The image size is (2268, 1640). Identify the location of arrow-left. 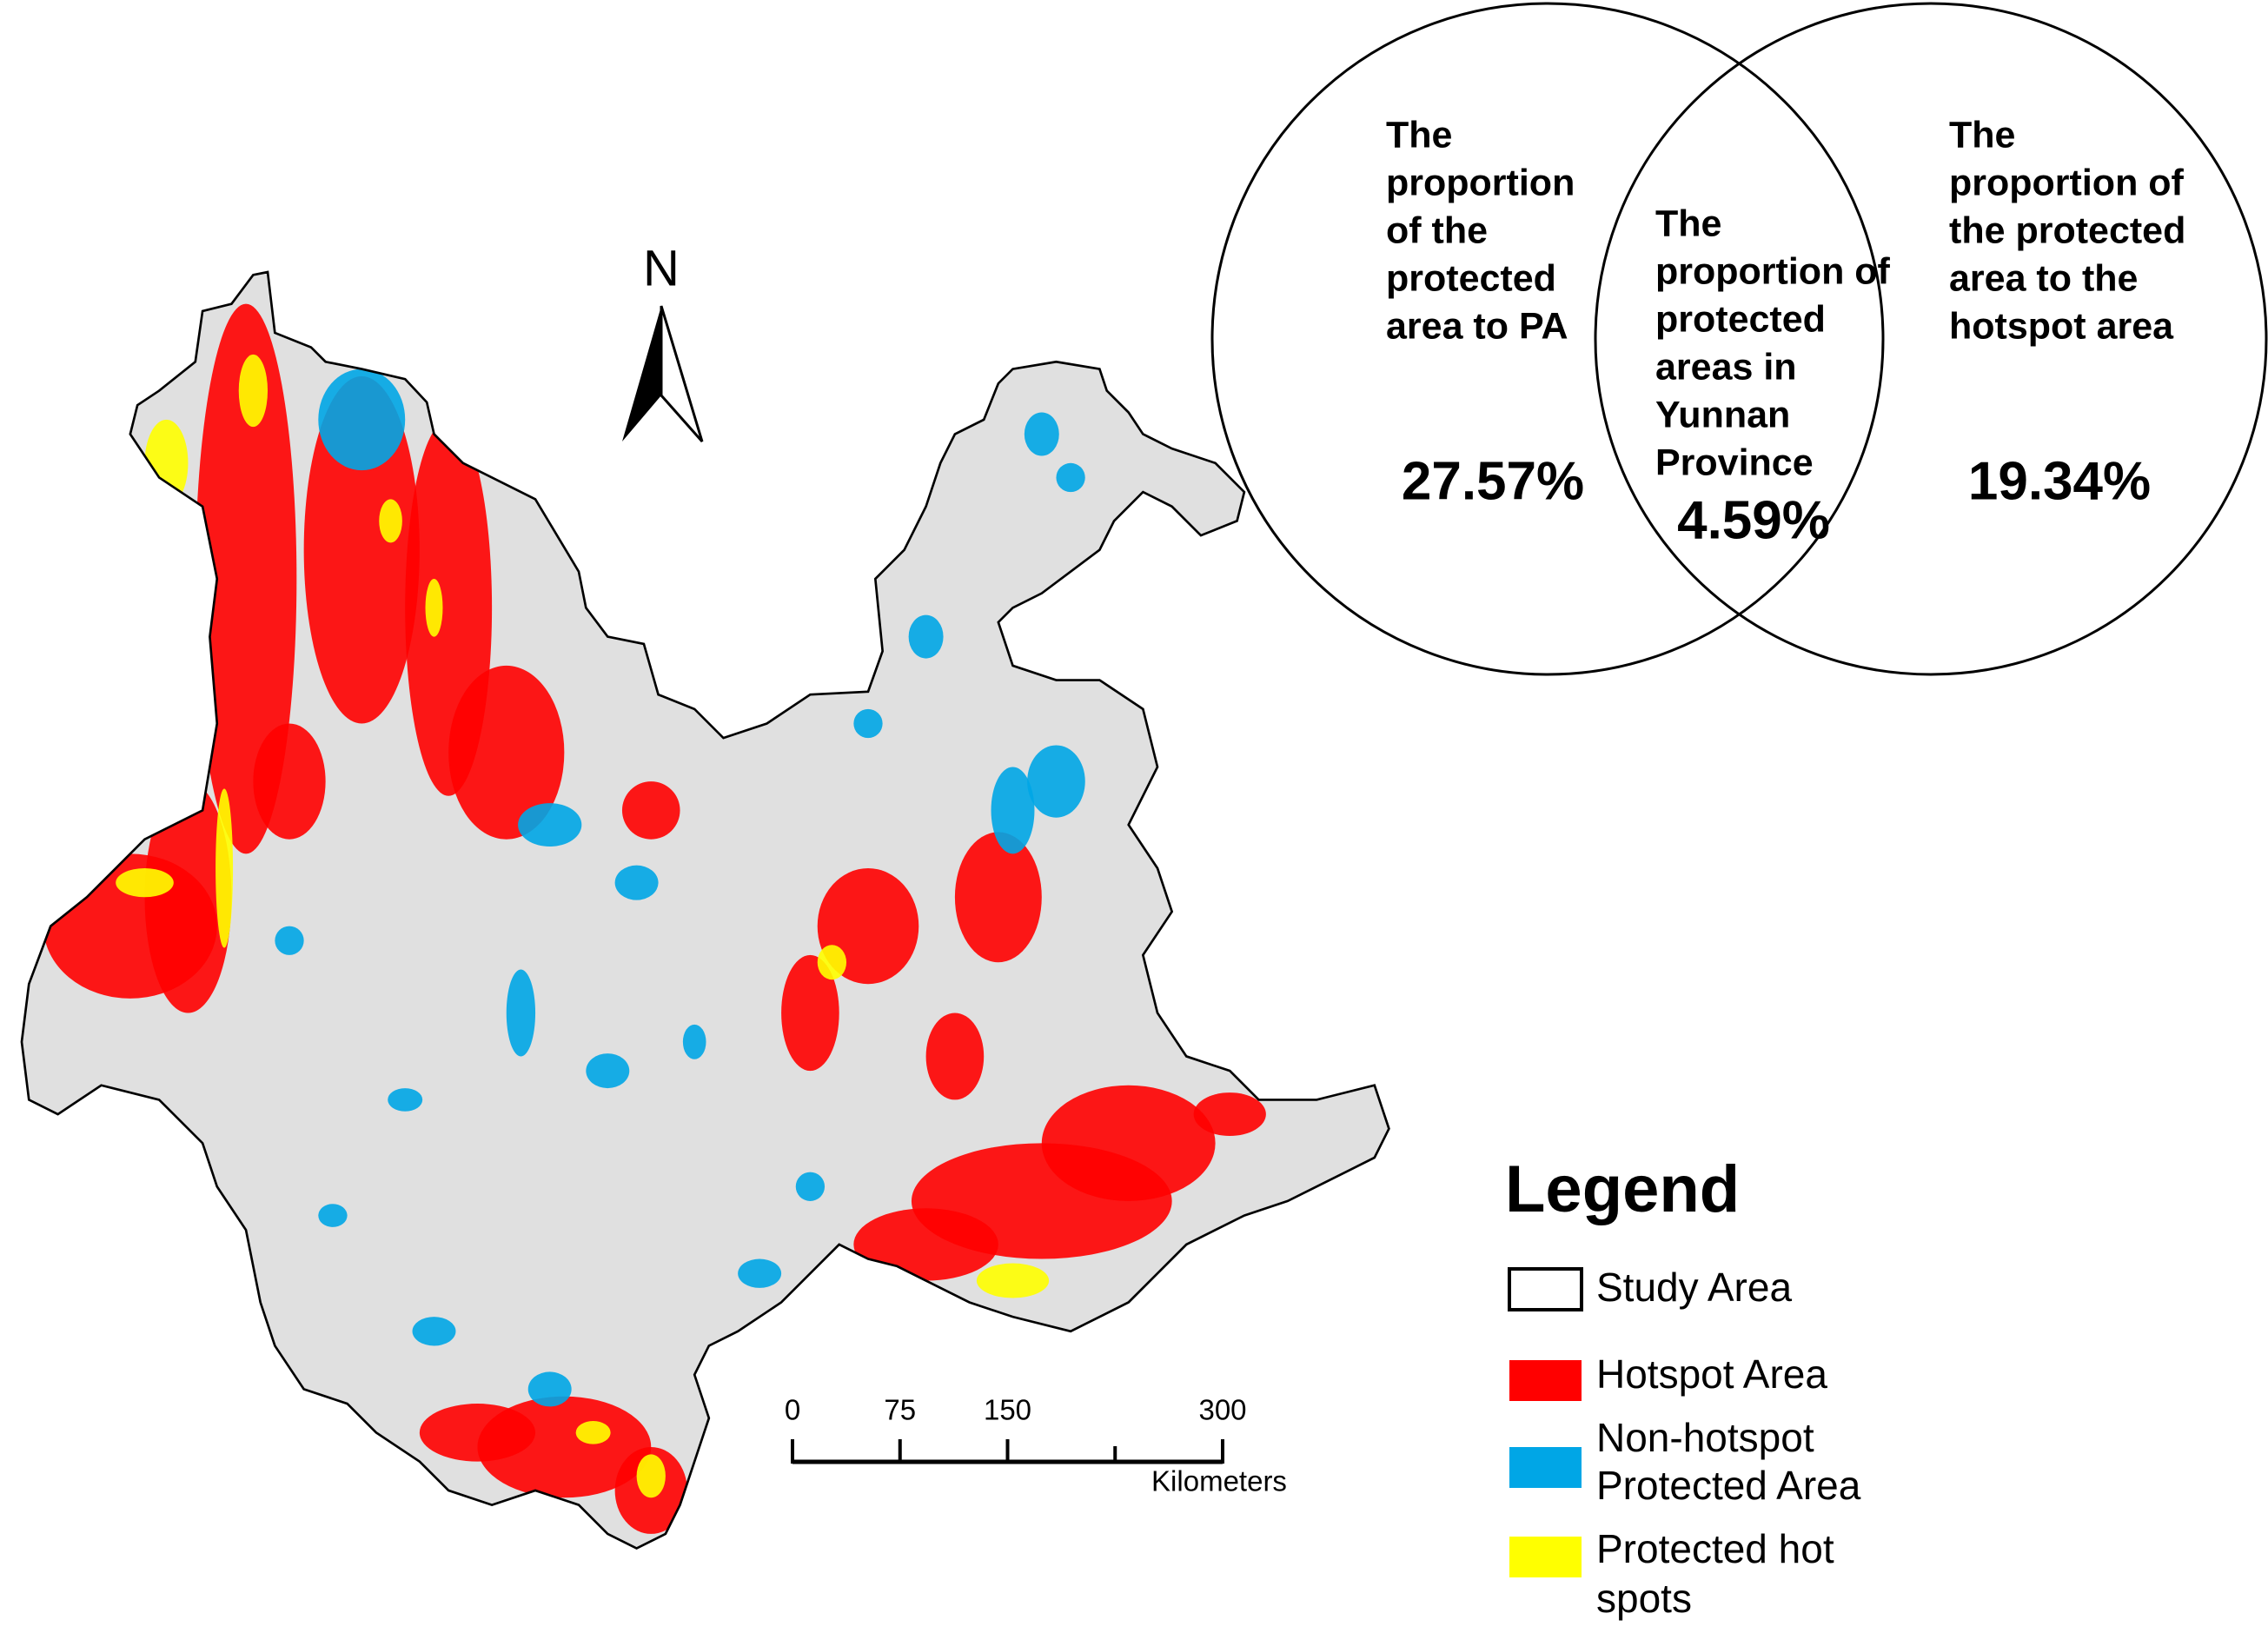
(641, 374).